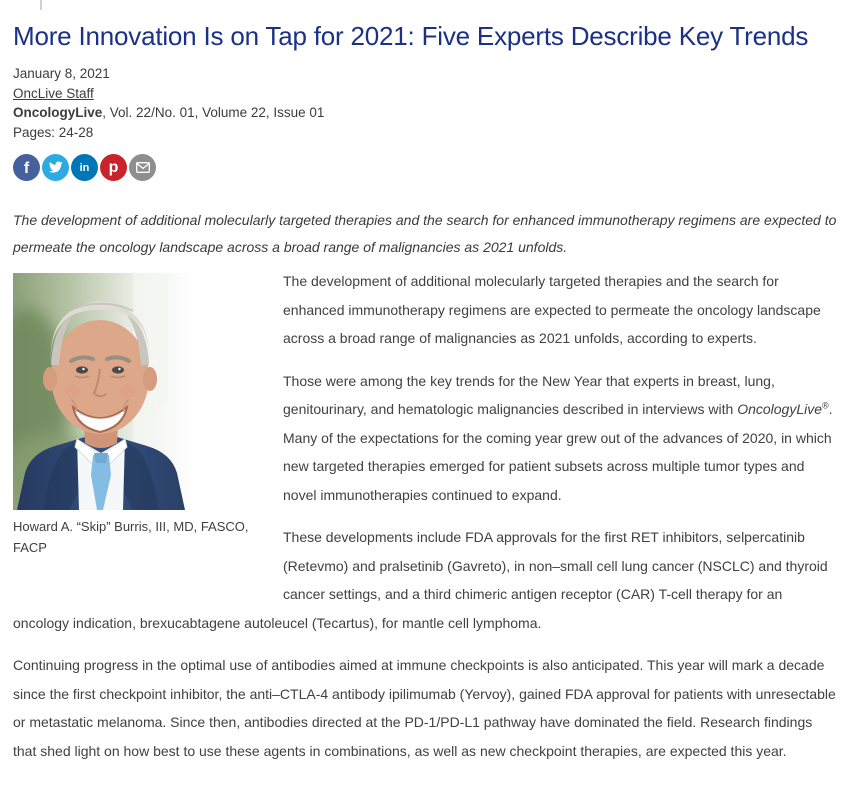  What do you see at coordinates (213, 112) in the screenshot?
I see `publication-details: , Vol. 22/No. 01, Volume 22, Issue 01` at bounding box center [213, 112].